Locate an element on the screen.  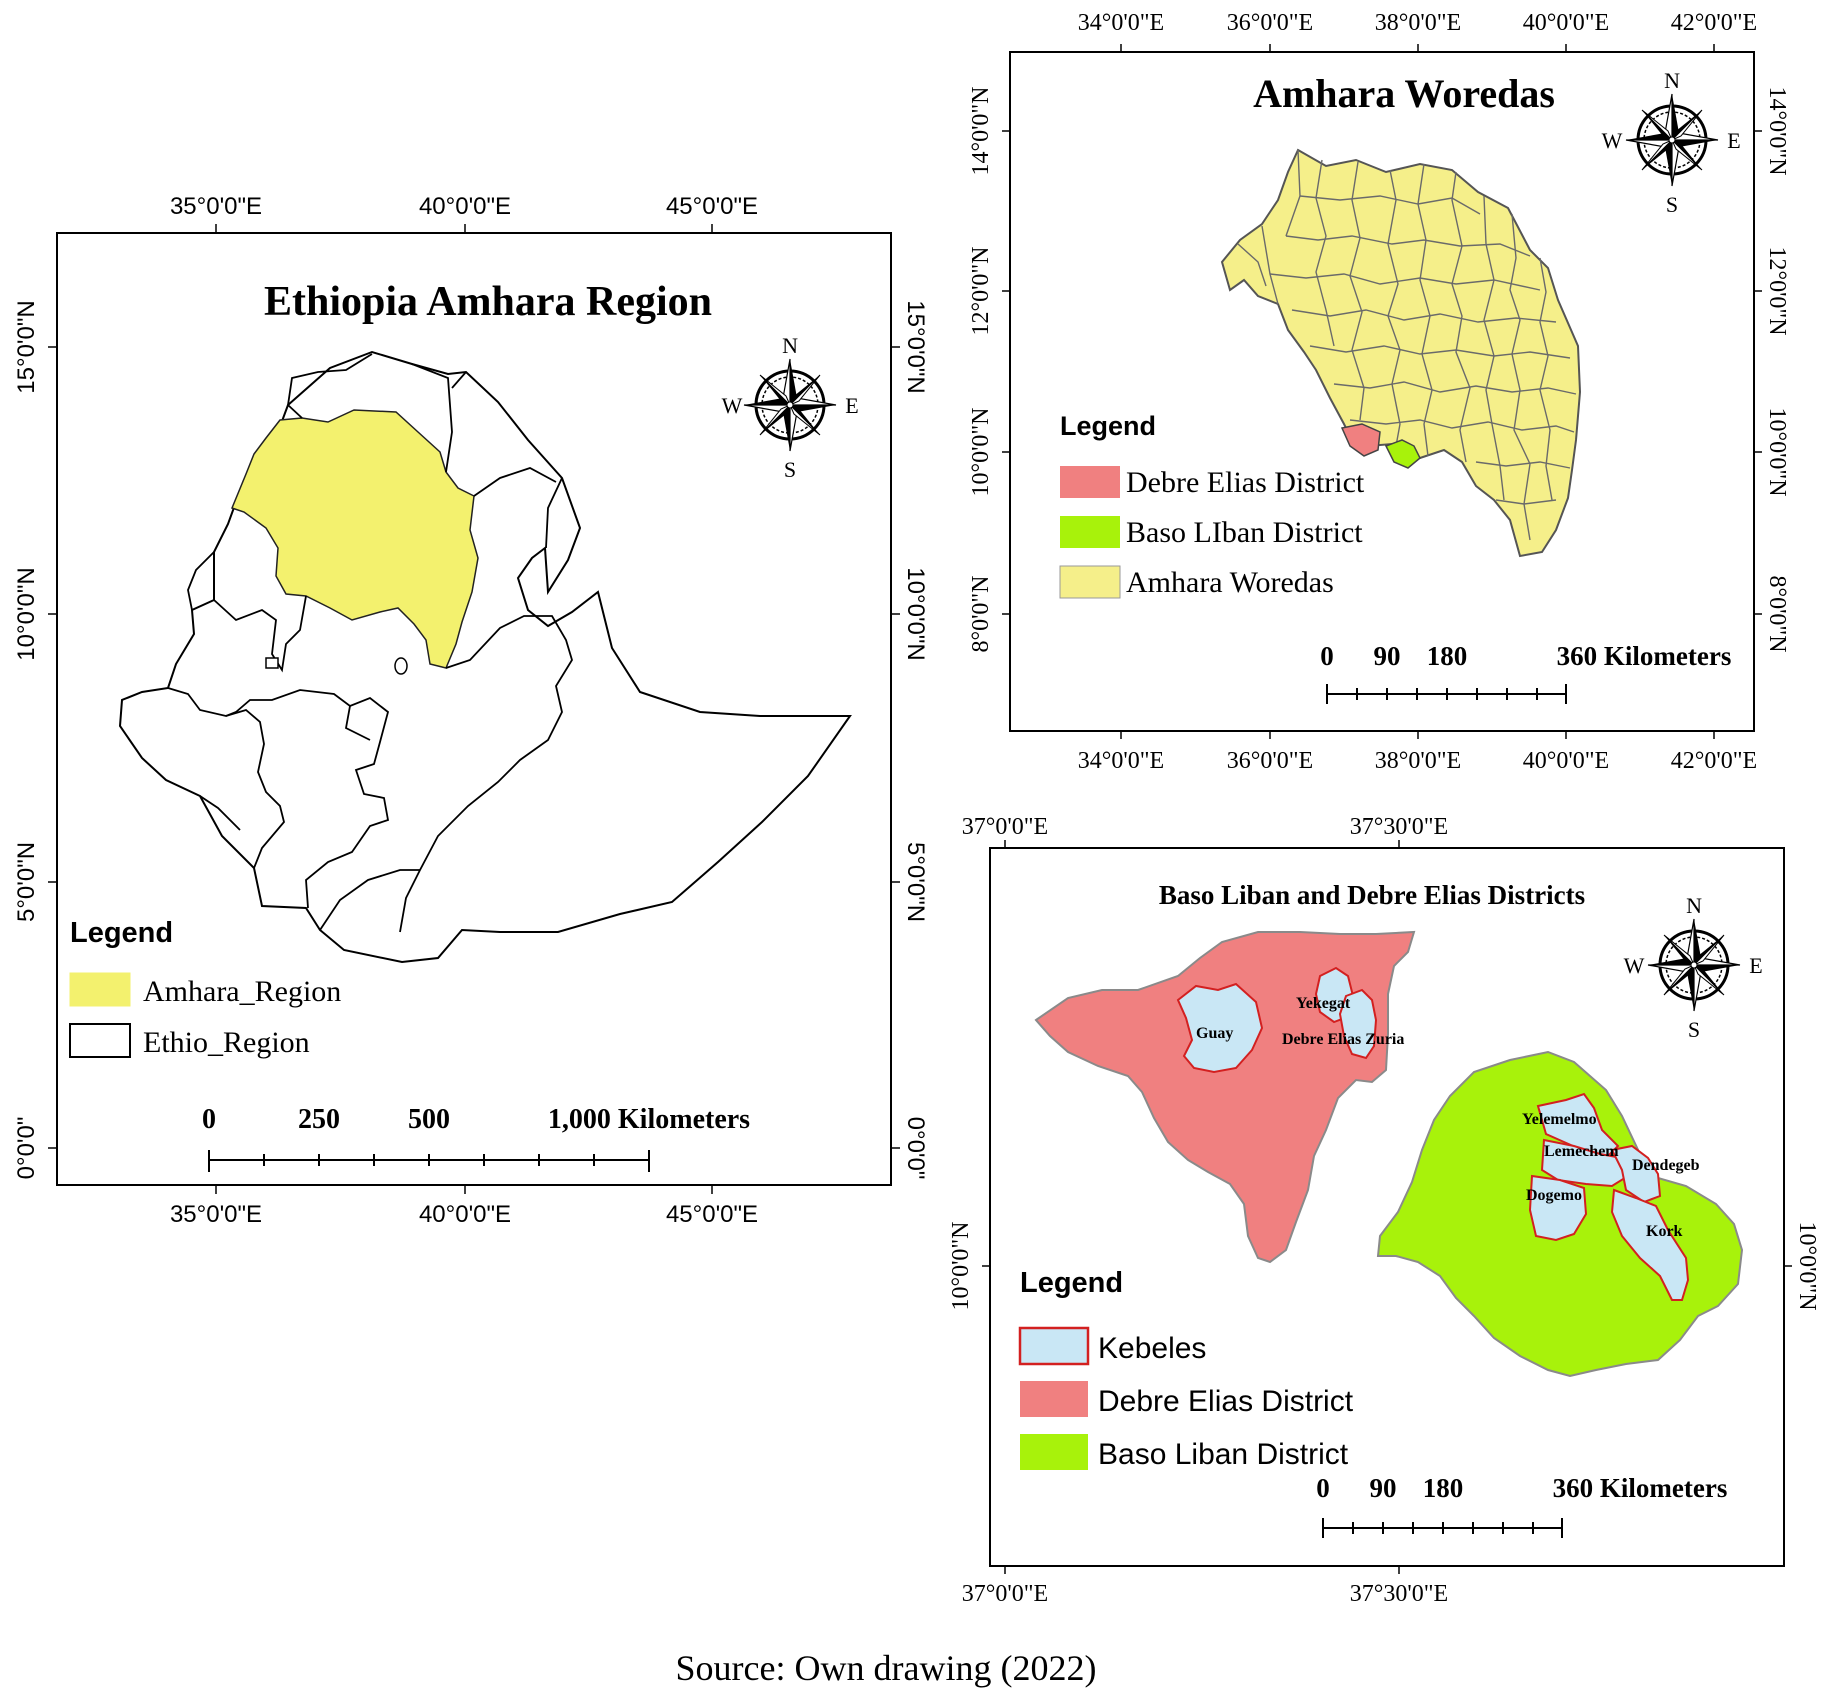
svg-text: Baso Liban District is located at coordinates (1223, 1454).